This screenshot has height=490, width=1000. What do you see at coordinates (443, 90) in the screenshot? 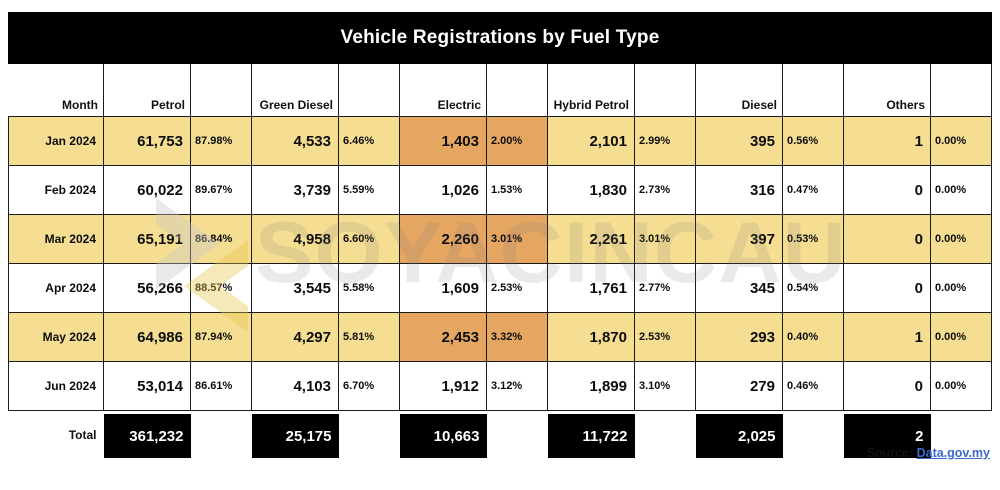
I see `column-header-electric: Electric` at bounding box center [443, 90].